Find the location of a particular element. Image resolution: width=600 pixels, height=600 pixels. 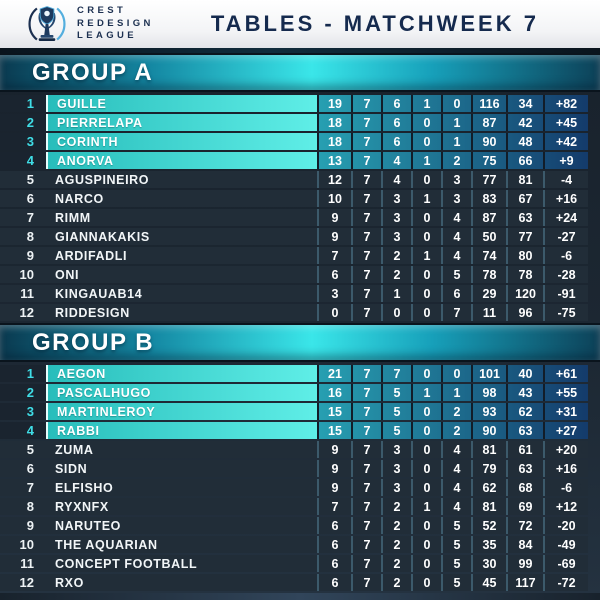

row-stats: 0 7 0 0 7 11 96 -75 is located at coordinates (452, 312).